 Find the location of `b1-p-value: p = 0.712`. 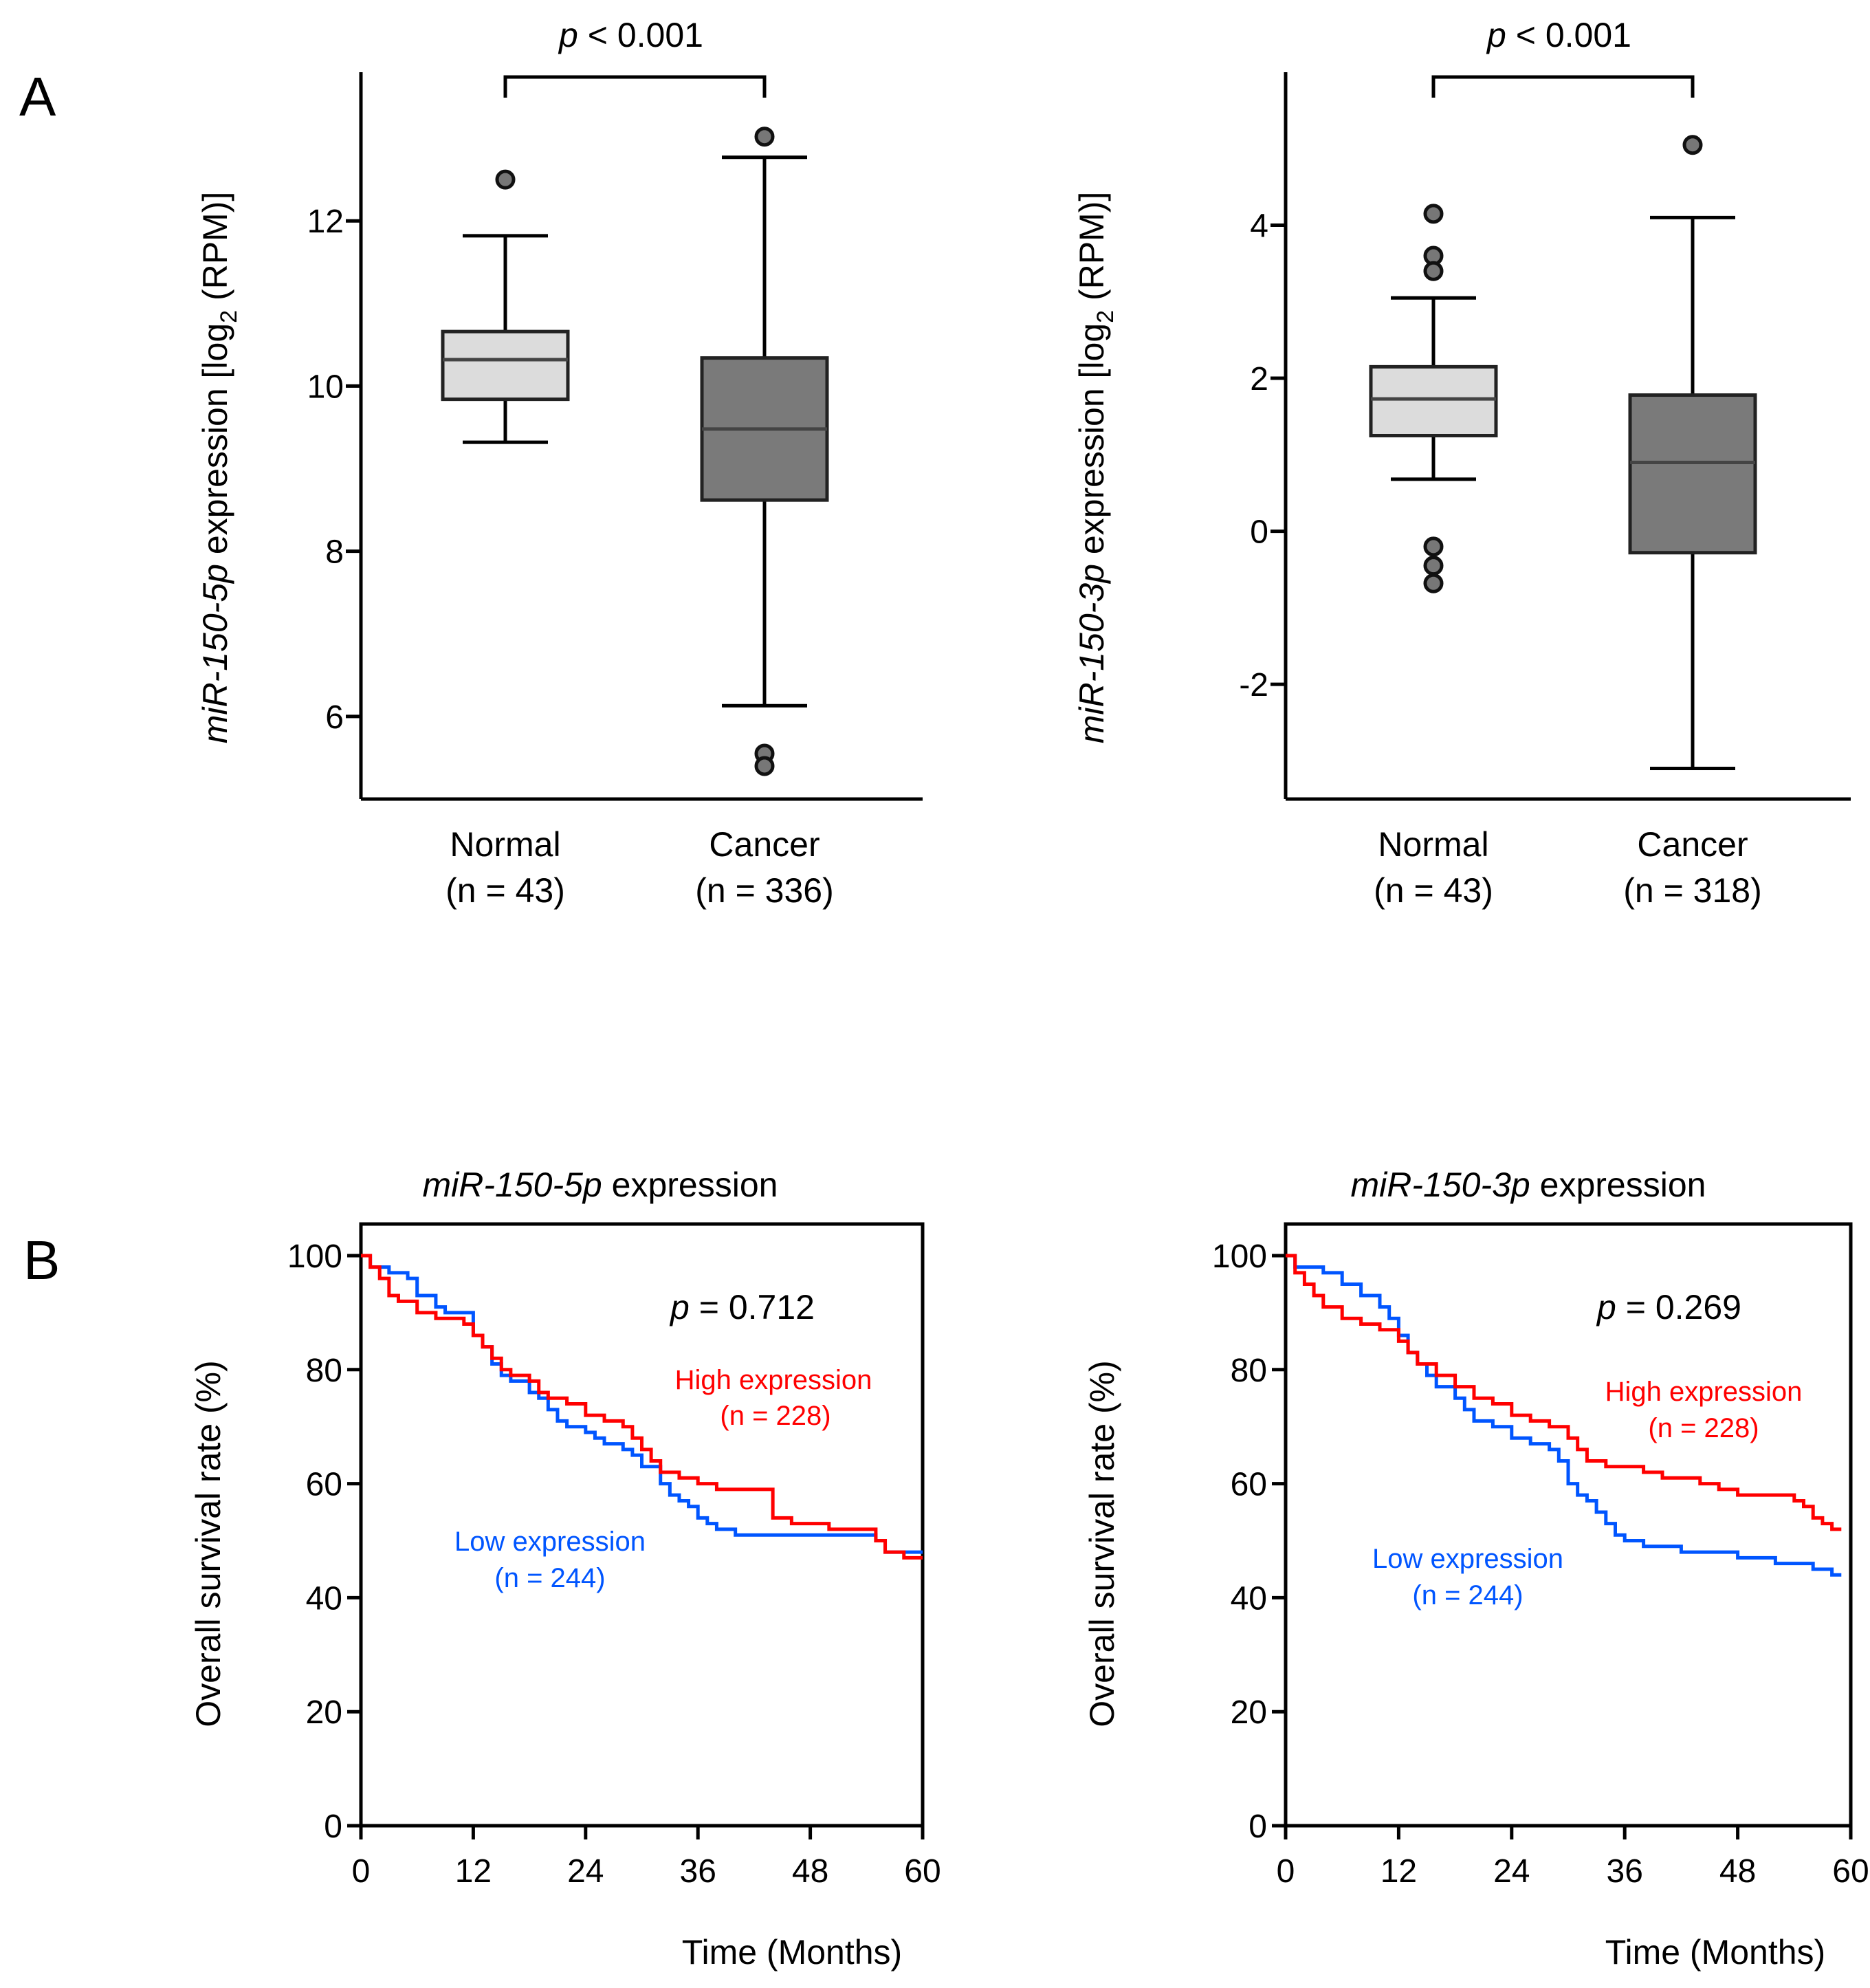

b1-p-value: p = 0.712 is located at coordinates (742, 1307).